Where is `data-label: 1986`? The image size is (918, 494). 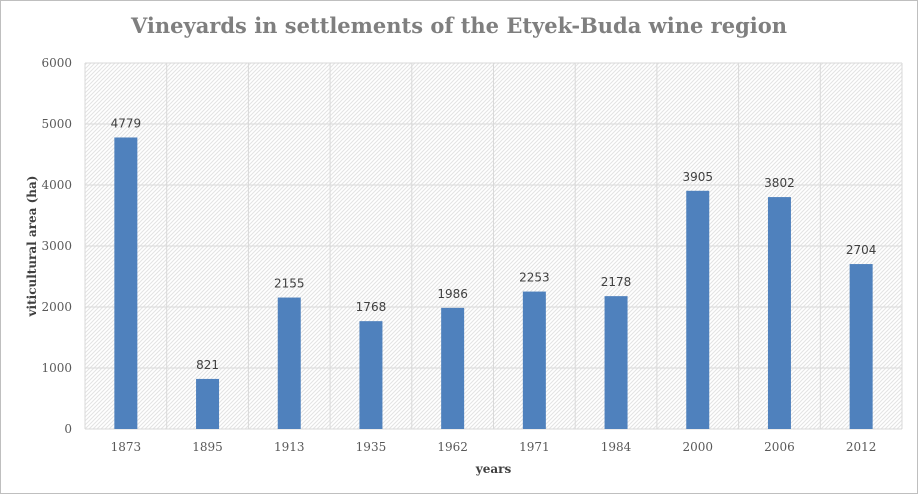
data-label: 1986 is located at coordinates (452, 294).